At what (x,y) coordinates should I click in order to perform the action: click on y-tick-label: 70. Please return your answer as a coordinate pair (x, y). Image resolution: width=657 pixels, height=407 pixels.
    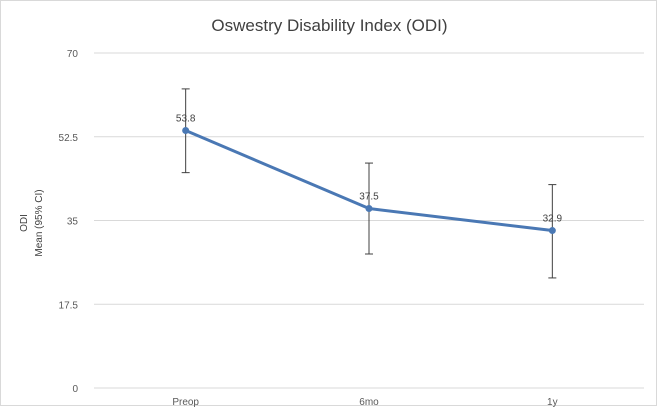
    Looking at the image, I should click on (73, 54).